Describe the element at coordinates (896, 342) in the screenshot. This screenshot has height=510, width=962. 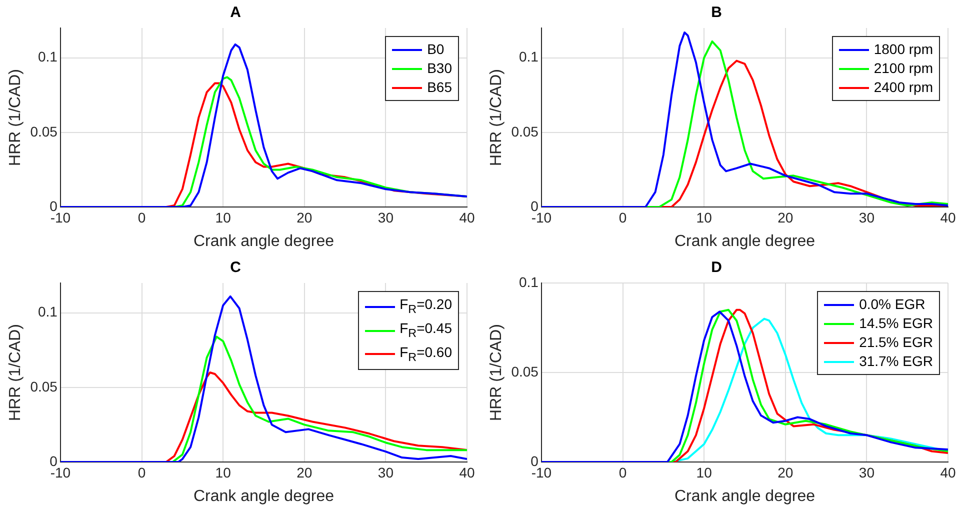
I see `legend-label: 21.5% EGR` at that location.